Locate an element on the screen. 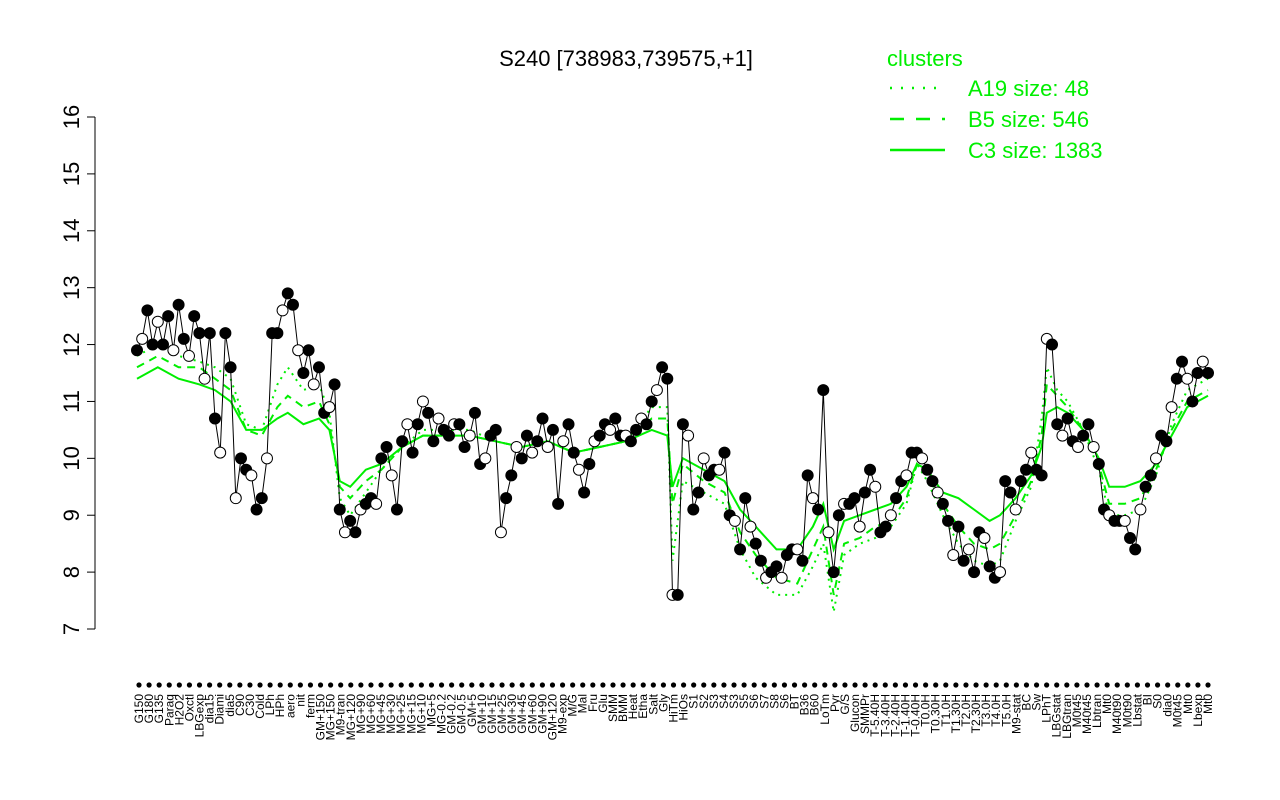 The height and width of the screenshot is (800, 1280). x-tick-label: Mal is located at coordinates (583, 703).